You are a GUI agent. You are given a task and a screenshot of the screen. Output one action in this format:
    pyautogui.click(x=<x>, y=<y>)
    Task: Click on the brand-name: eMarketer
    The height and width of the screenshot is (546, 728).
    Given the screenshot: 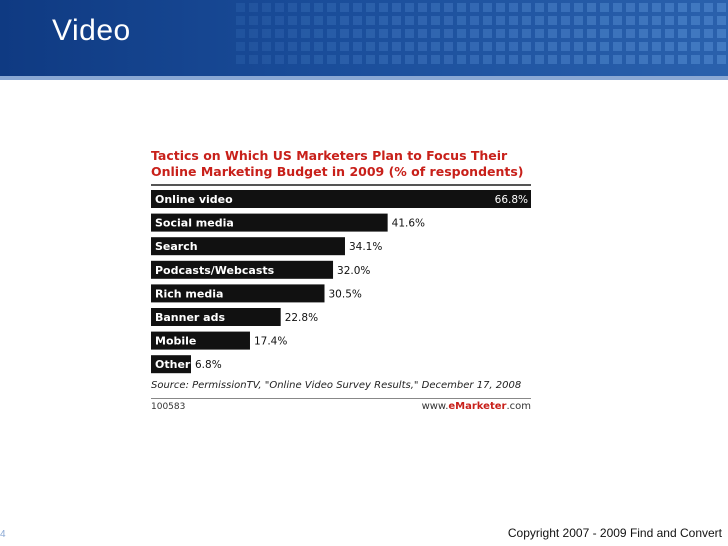 What is the action you would take?
    pyautogui.click(x=477, y=406)
    